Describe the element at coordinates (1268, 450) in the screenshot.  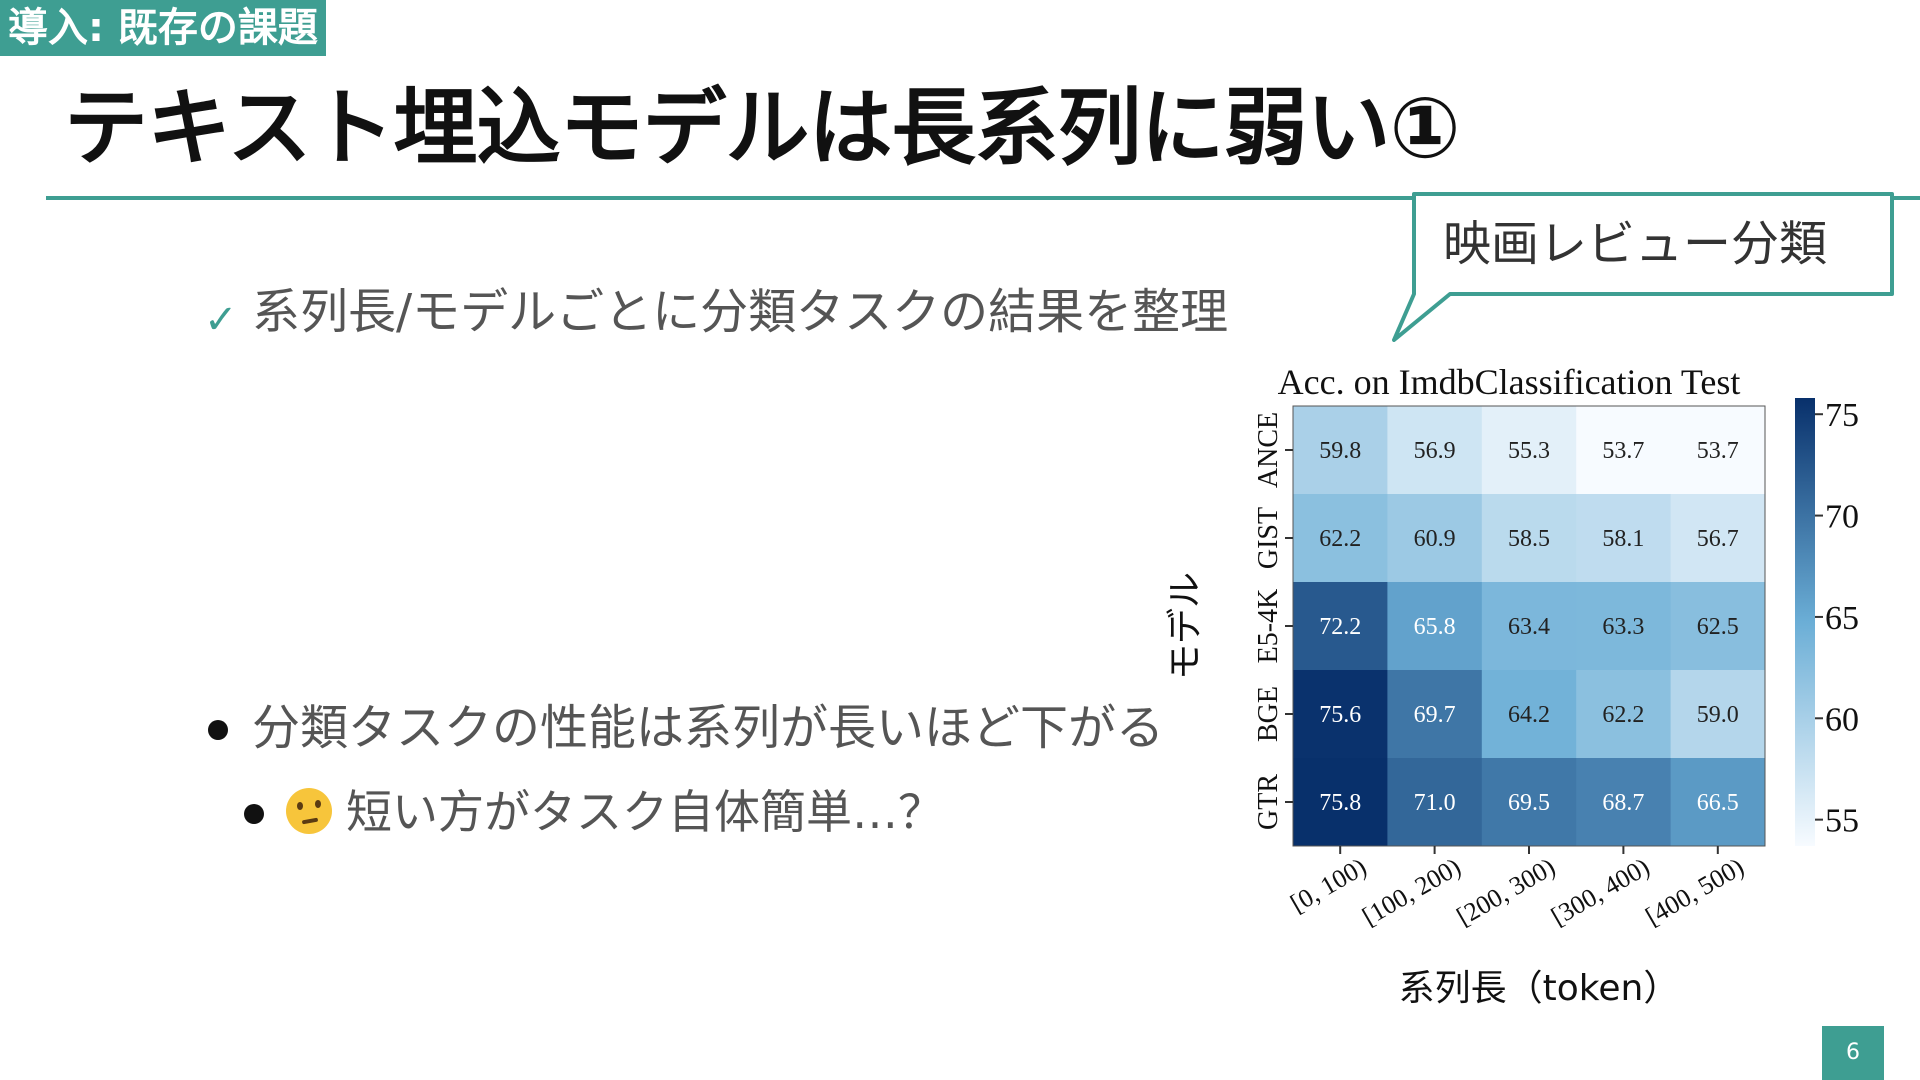
I see `y-tick-label: ANCE` at that location.